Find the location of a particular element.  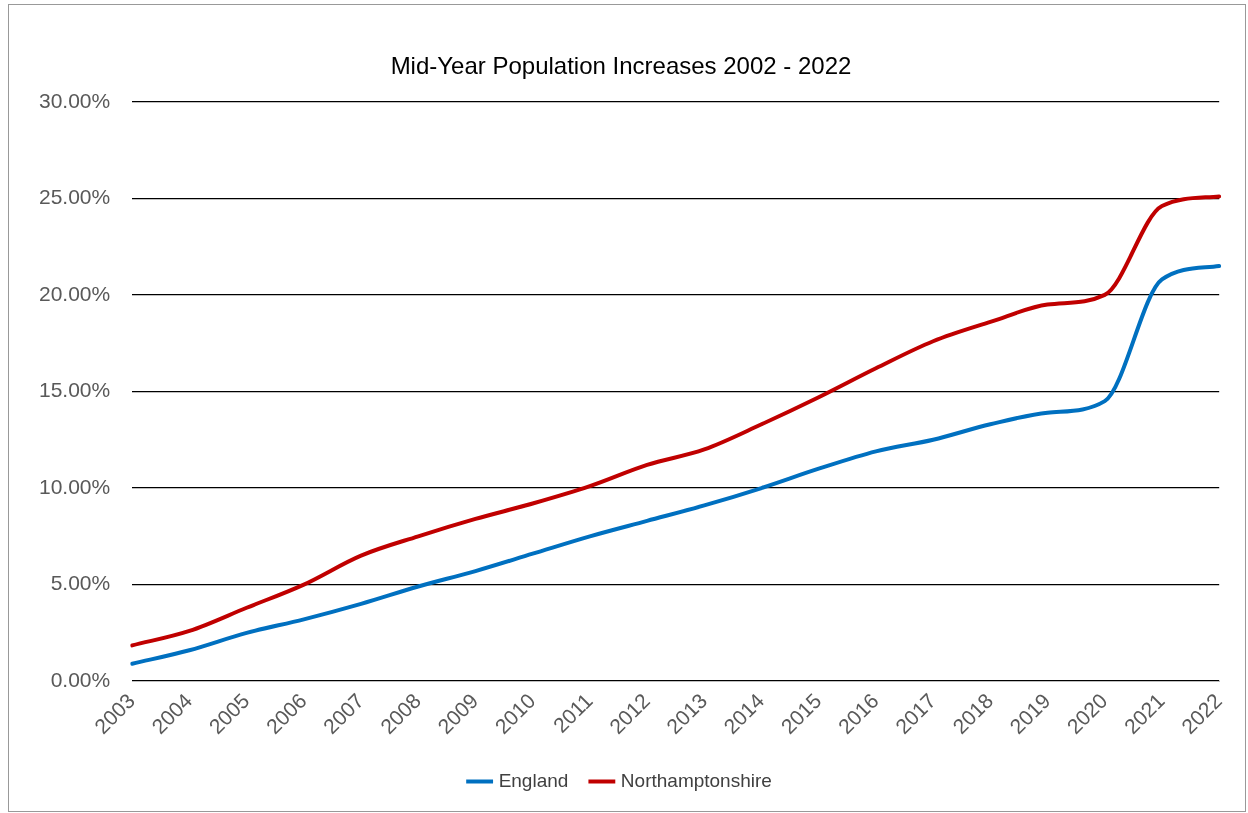

y-tick-label: 20.00% is located at coordinates (74, 293).